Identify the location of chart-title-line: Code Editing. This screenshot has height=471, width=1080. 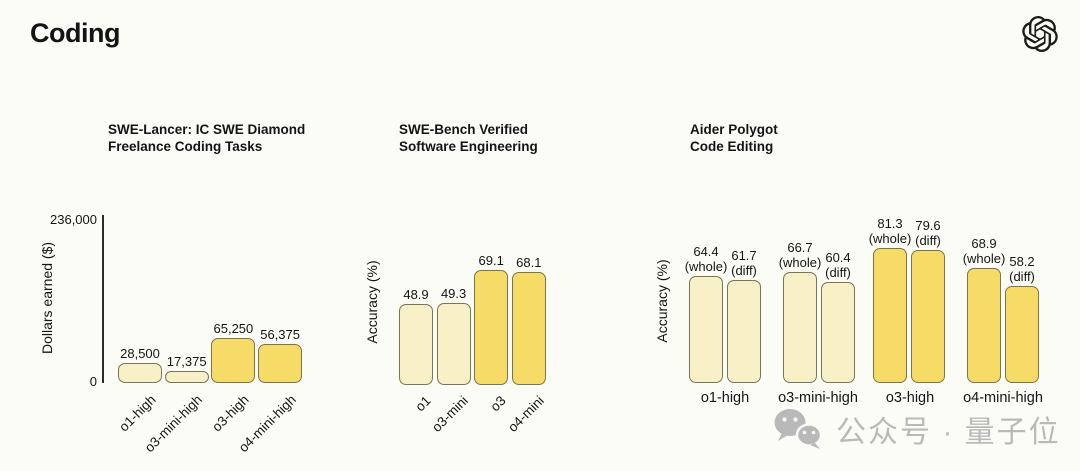
(732, 146).